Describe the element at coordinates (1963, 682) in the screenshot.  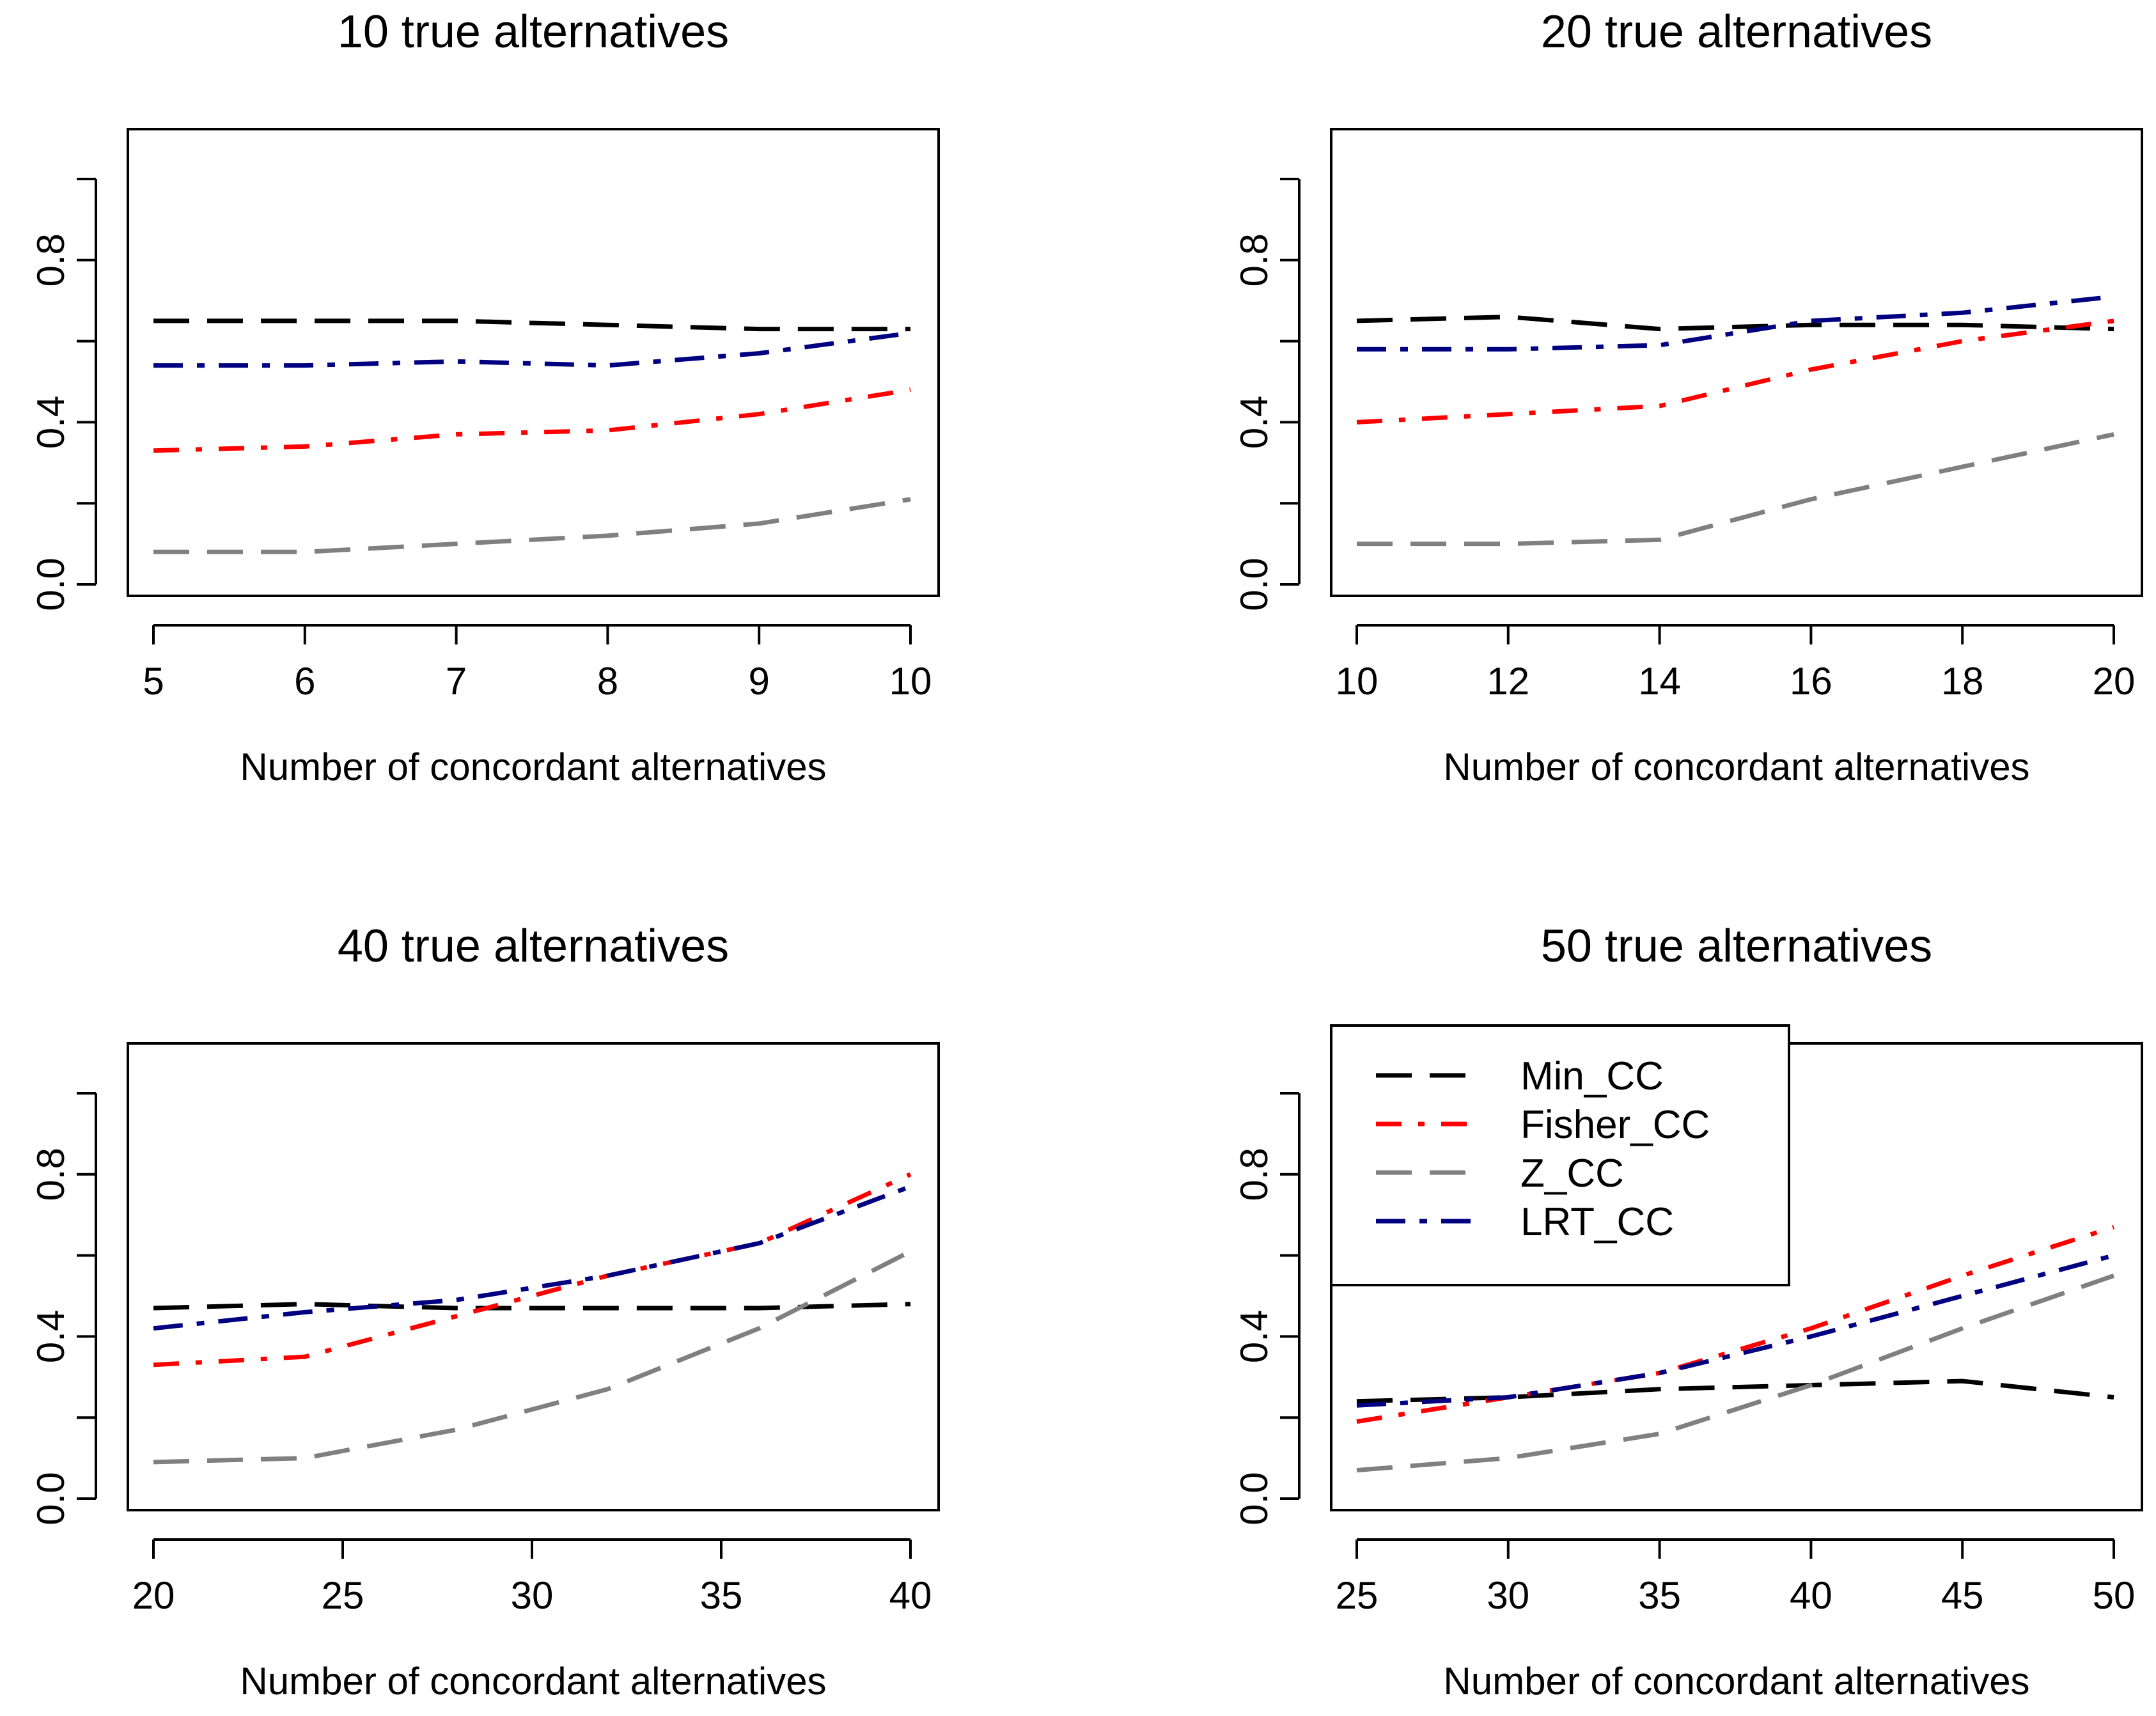
I see `panel-2-x-tick-label: 18` at that location.